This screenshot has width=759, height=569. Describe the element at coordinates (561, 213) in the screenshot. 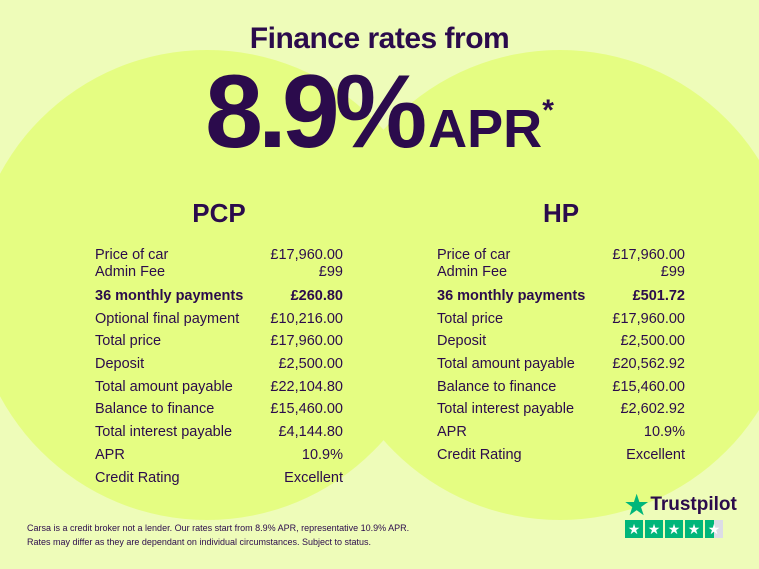

I see `plan-title: HP` at that location.